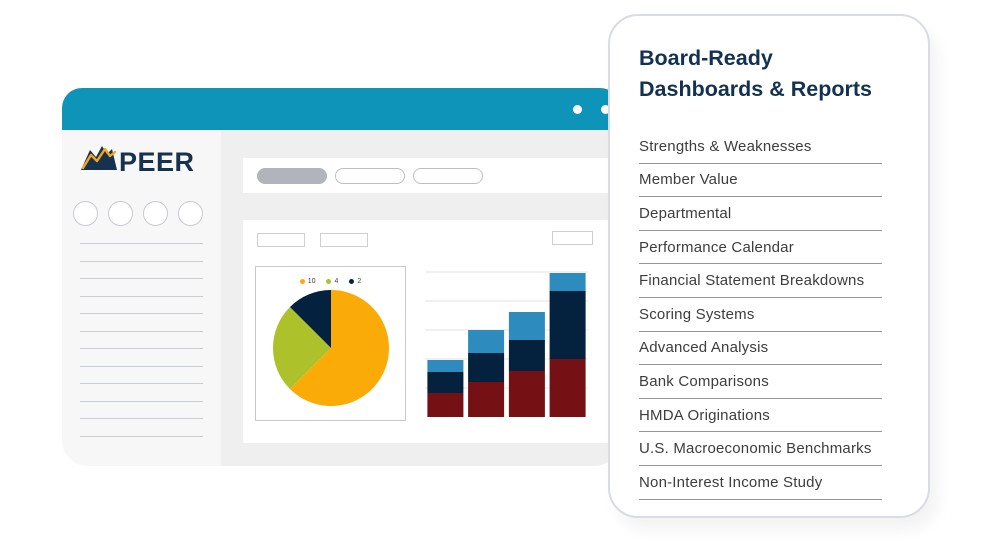 The height and width of the screenshot is (547, 982). I want to click on sidebar-avatar-circles, so click(147, 213).